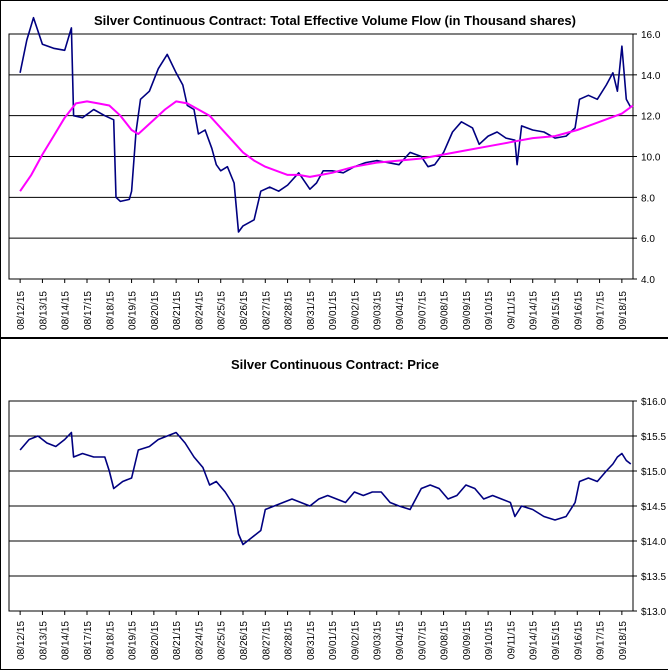  I want to click on y-tick-label: 6.0, so click(648, 239).